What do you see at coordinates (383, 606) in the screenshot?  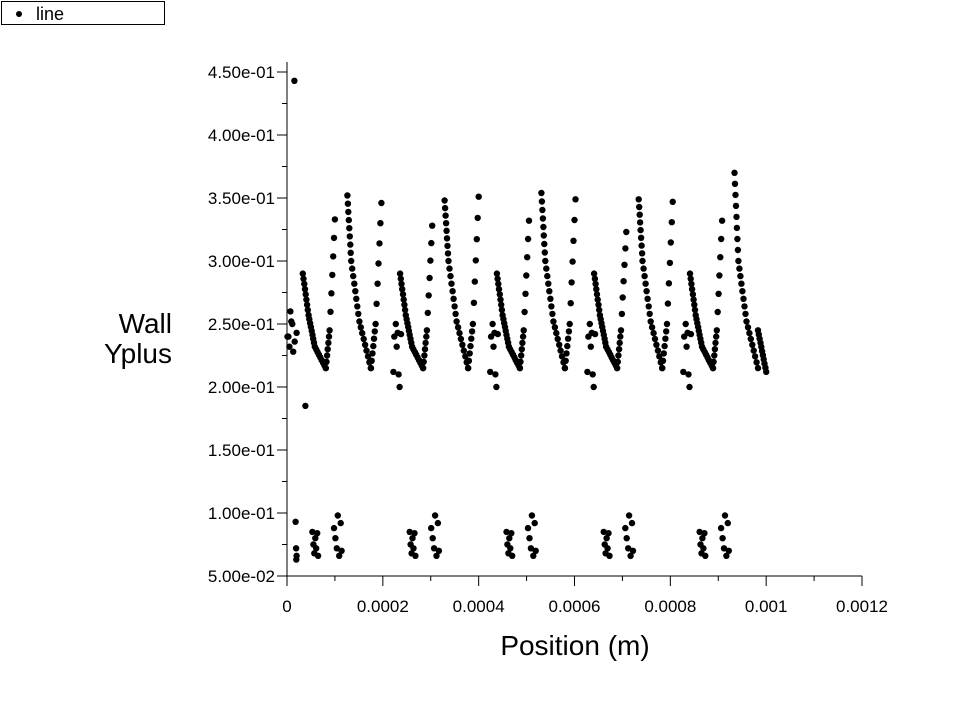 I see `x-tick-label: 0.0002` at bounding box center [383, 606].